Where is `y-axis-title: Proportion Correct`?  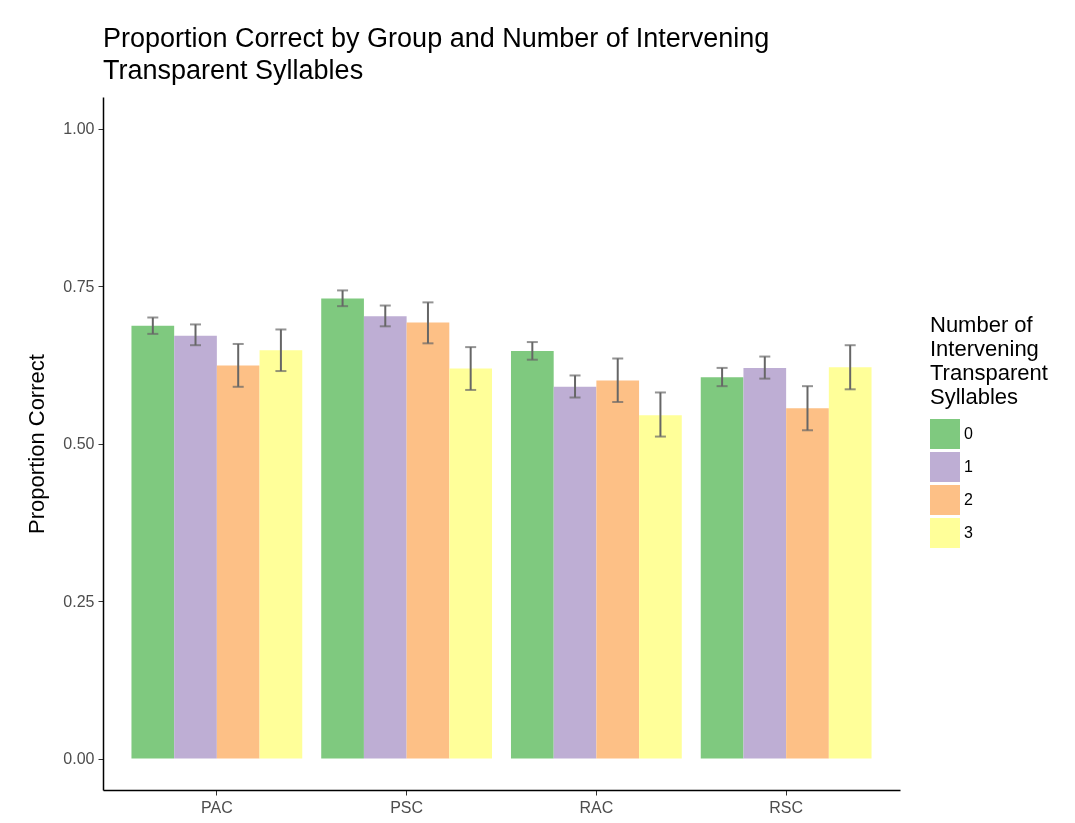
y-axis-title: Proportion Correct is located at coordinates (37, 444).